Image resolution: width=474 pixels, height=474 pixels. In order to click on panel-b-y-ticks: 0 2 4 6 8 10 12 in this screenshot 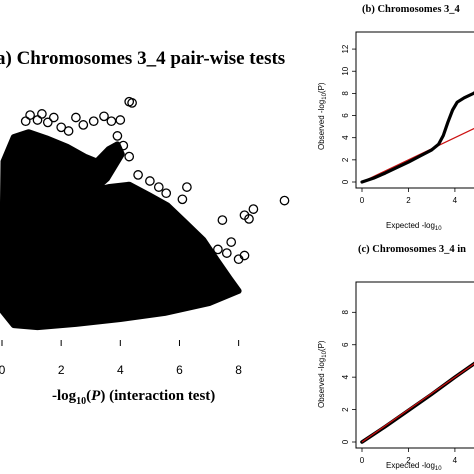, I will do `click(348, 114)`.